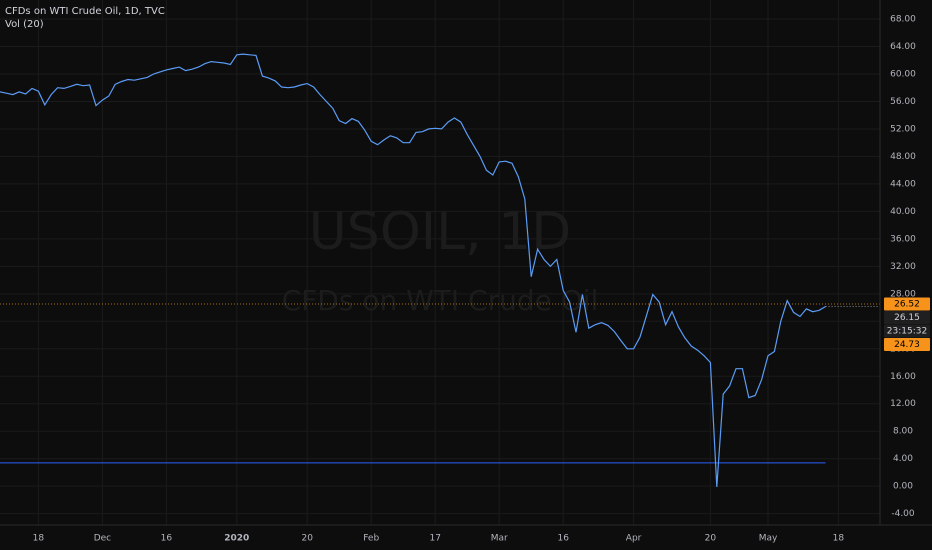  I want to click on y-tick-label: 56.00, so click(903, 102).